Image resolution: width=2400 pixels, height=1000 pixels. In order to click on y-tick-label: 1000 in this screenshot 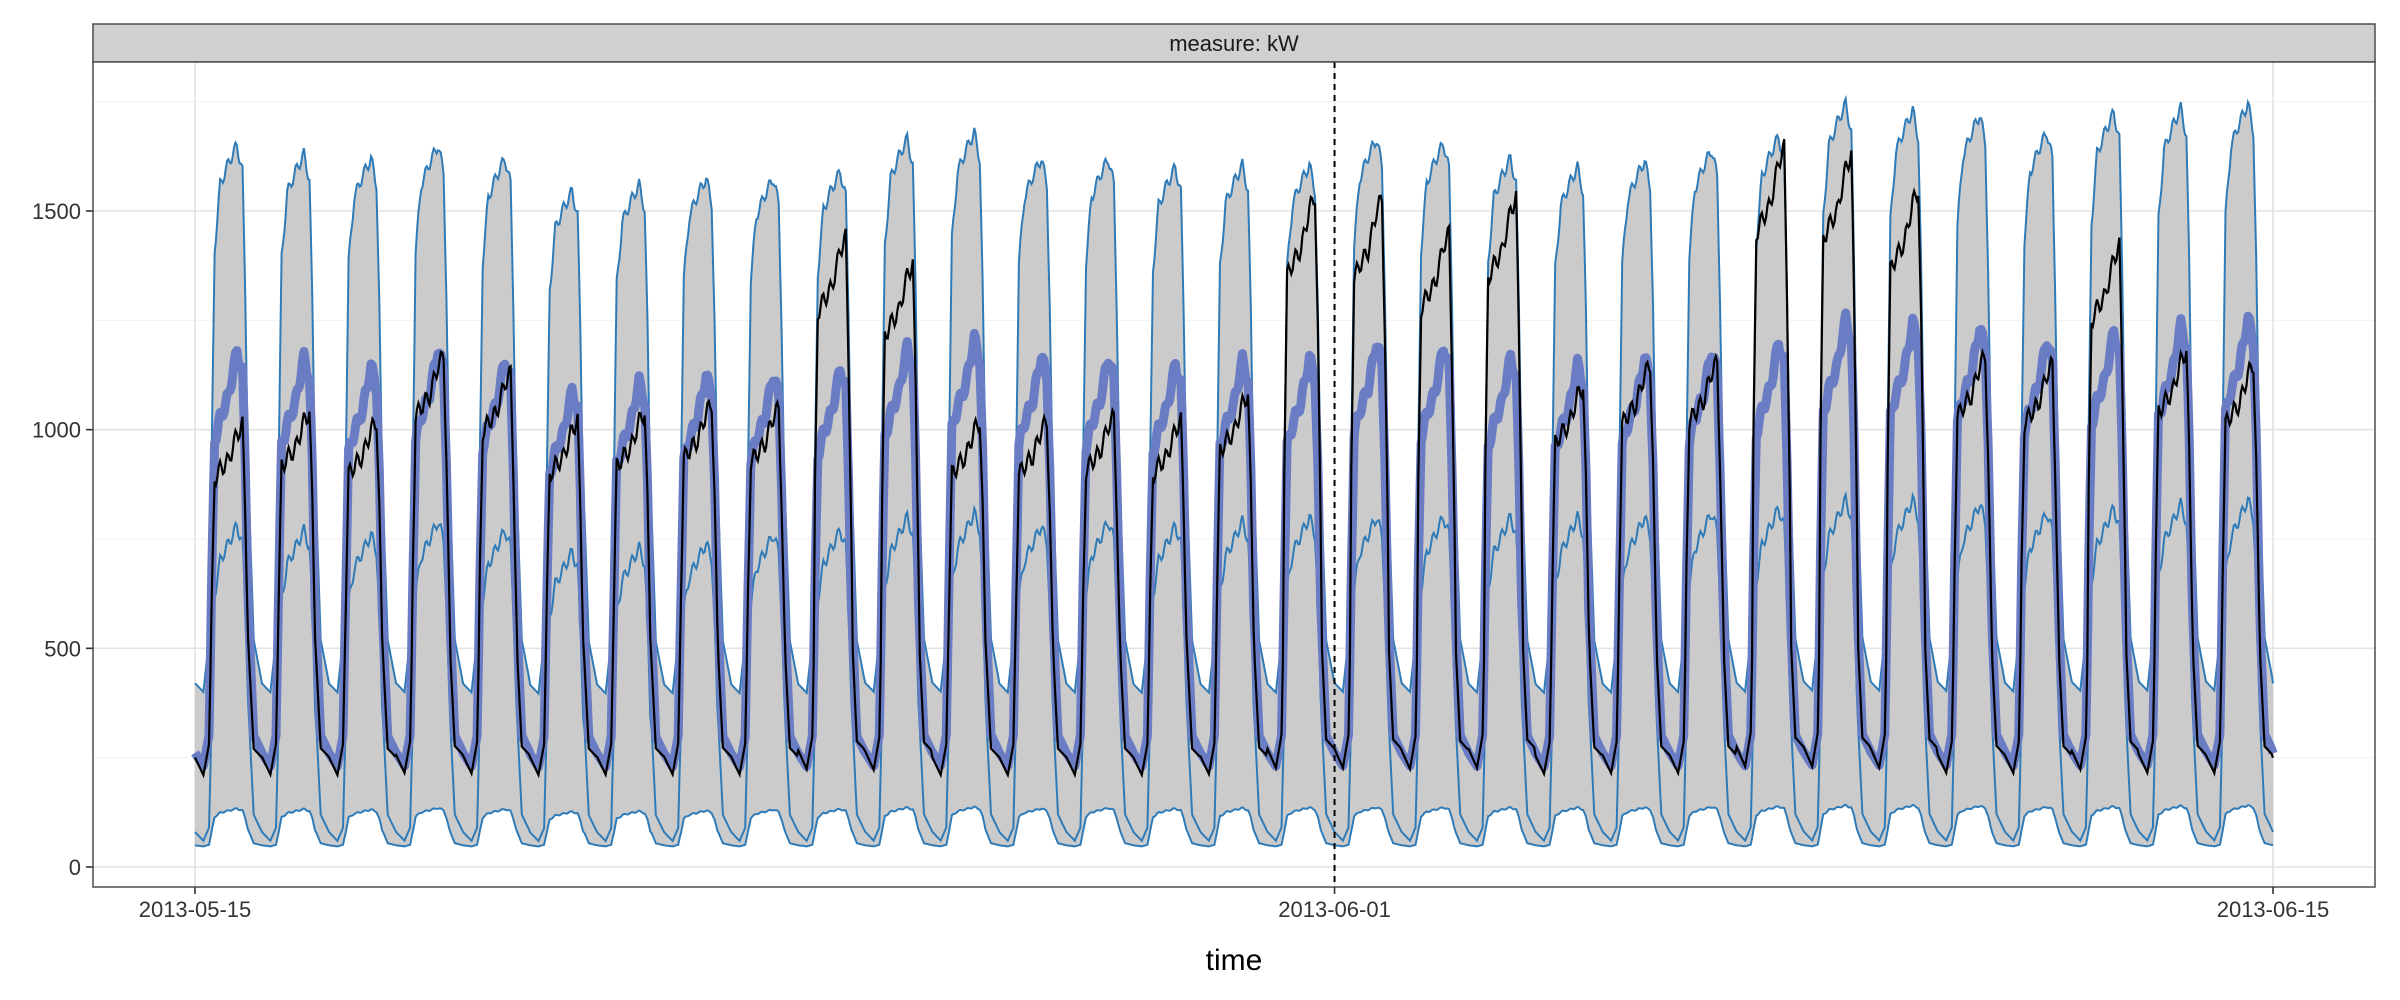, I will do `click(56, 430)`.